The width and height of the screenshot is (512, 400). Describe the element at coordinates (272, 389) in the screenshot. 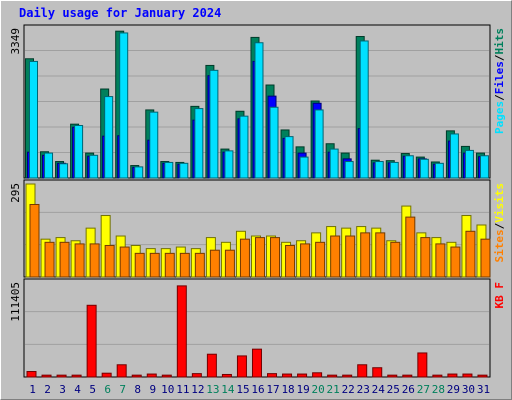

I see `x-tick-label: 17` at that location.